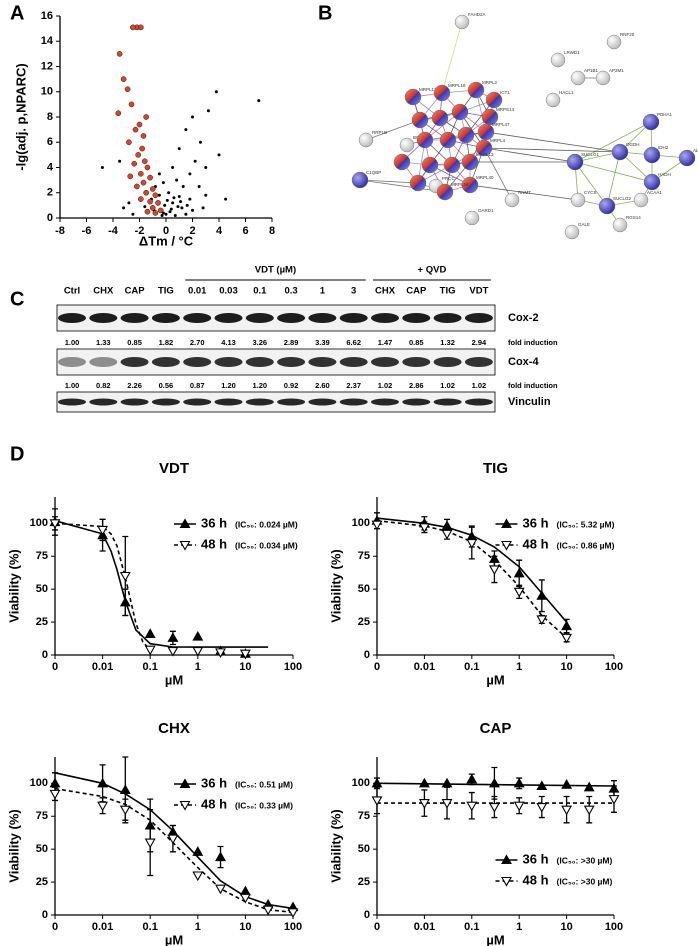 Image resolution: width=698 pixels, height=946 pixels. What do you see at coordinates (590, 154) in the screenshot?
I see `node-label: SUCLG1` at bounding box center [590, 154].